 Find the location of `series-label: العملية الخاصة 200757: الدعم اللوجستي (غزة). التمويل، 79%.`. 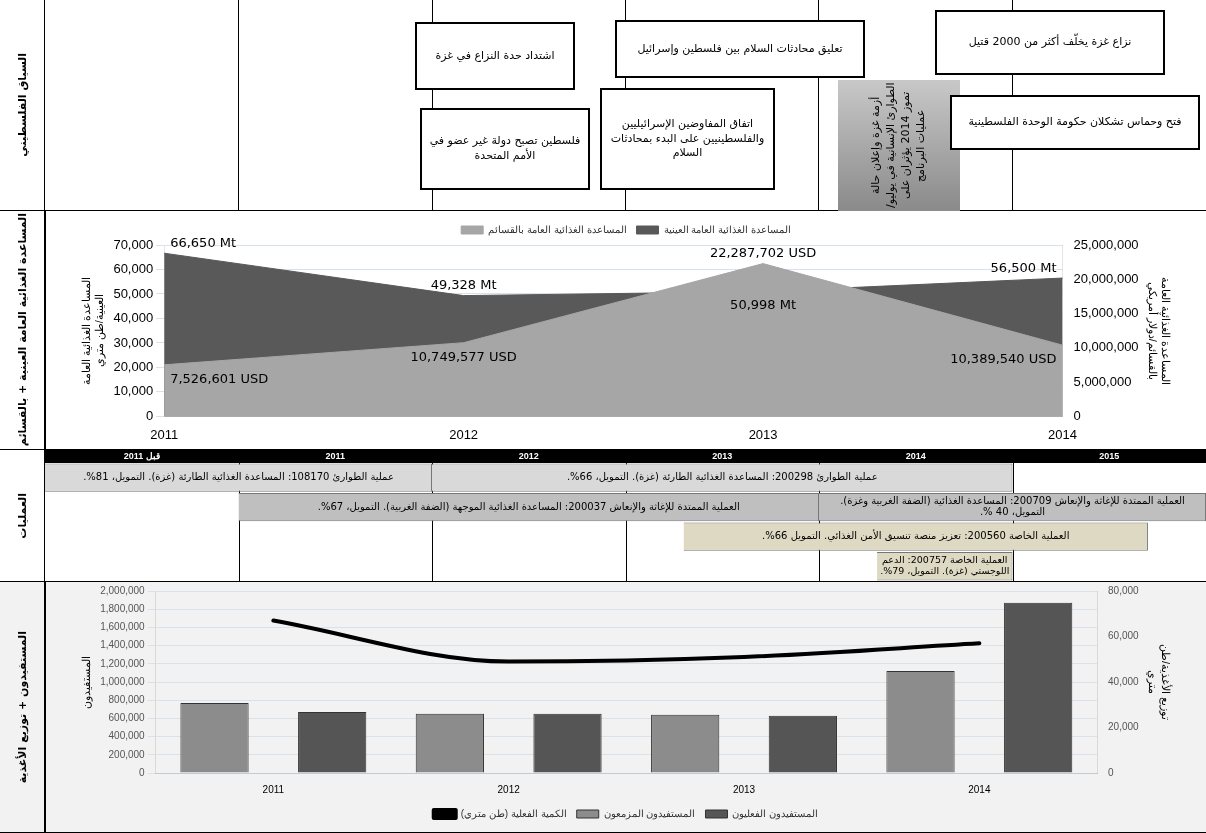

series-label: العملية الخاصة 200757: الدعم اللوجستي (غزة). التمويل، 79%. is located at coordinates (945, 565).